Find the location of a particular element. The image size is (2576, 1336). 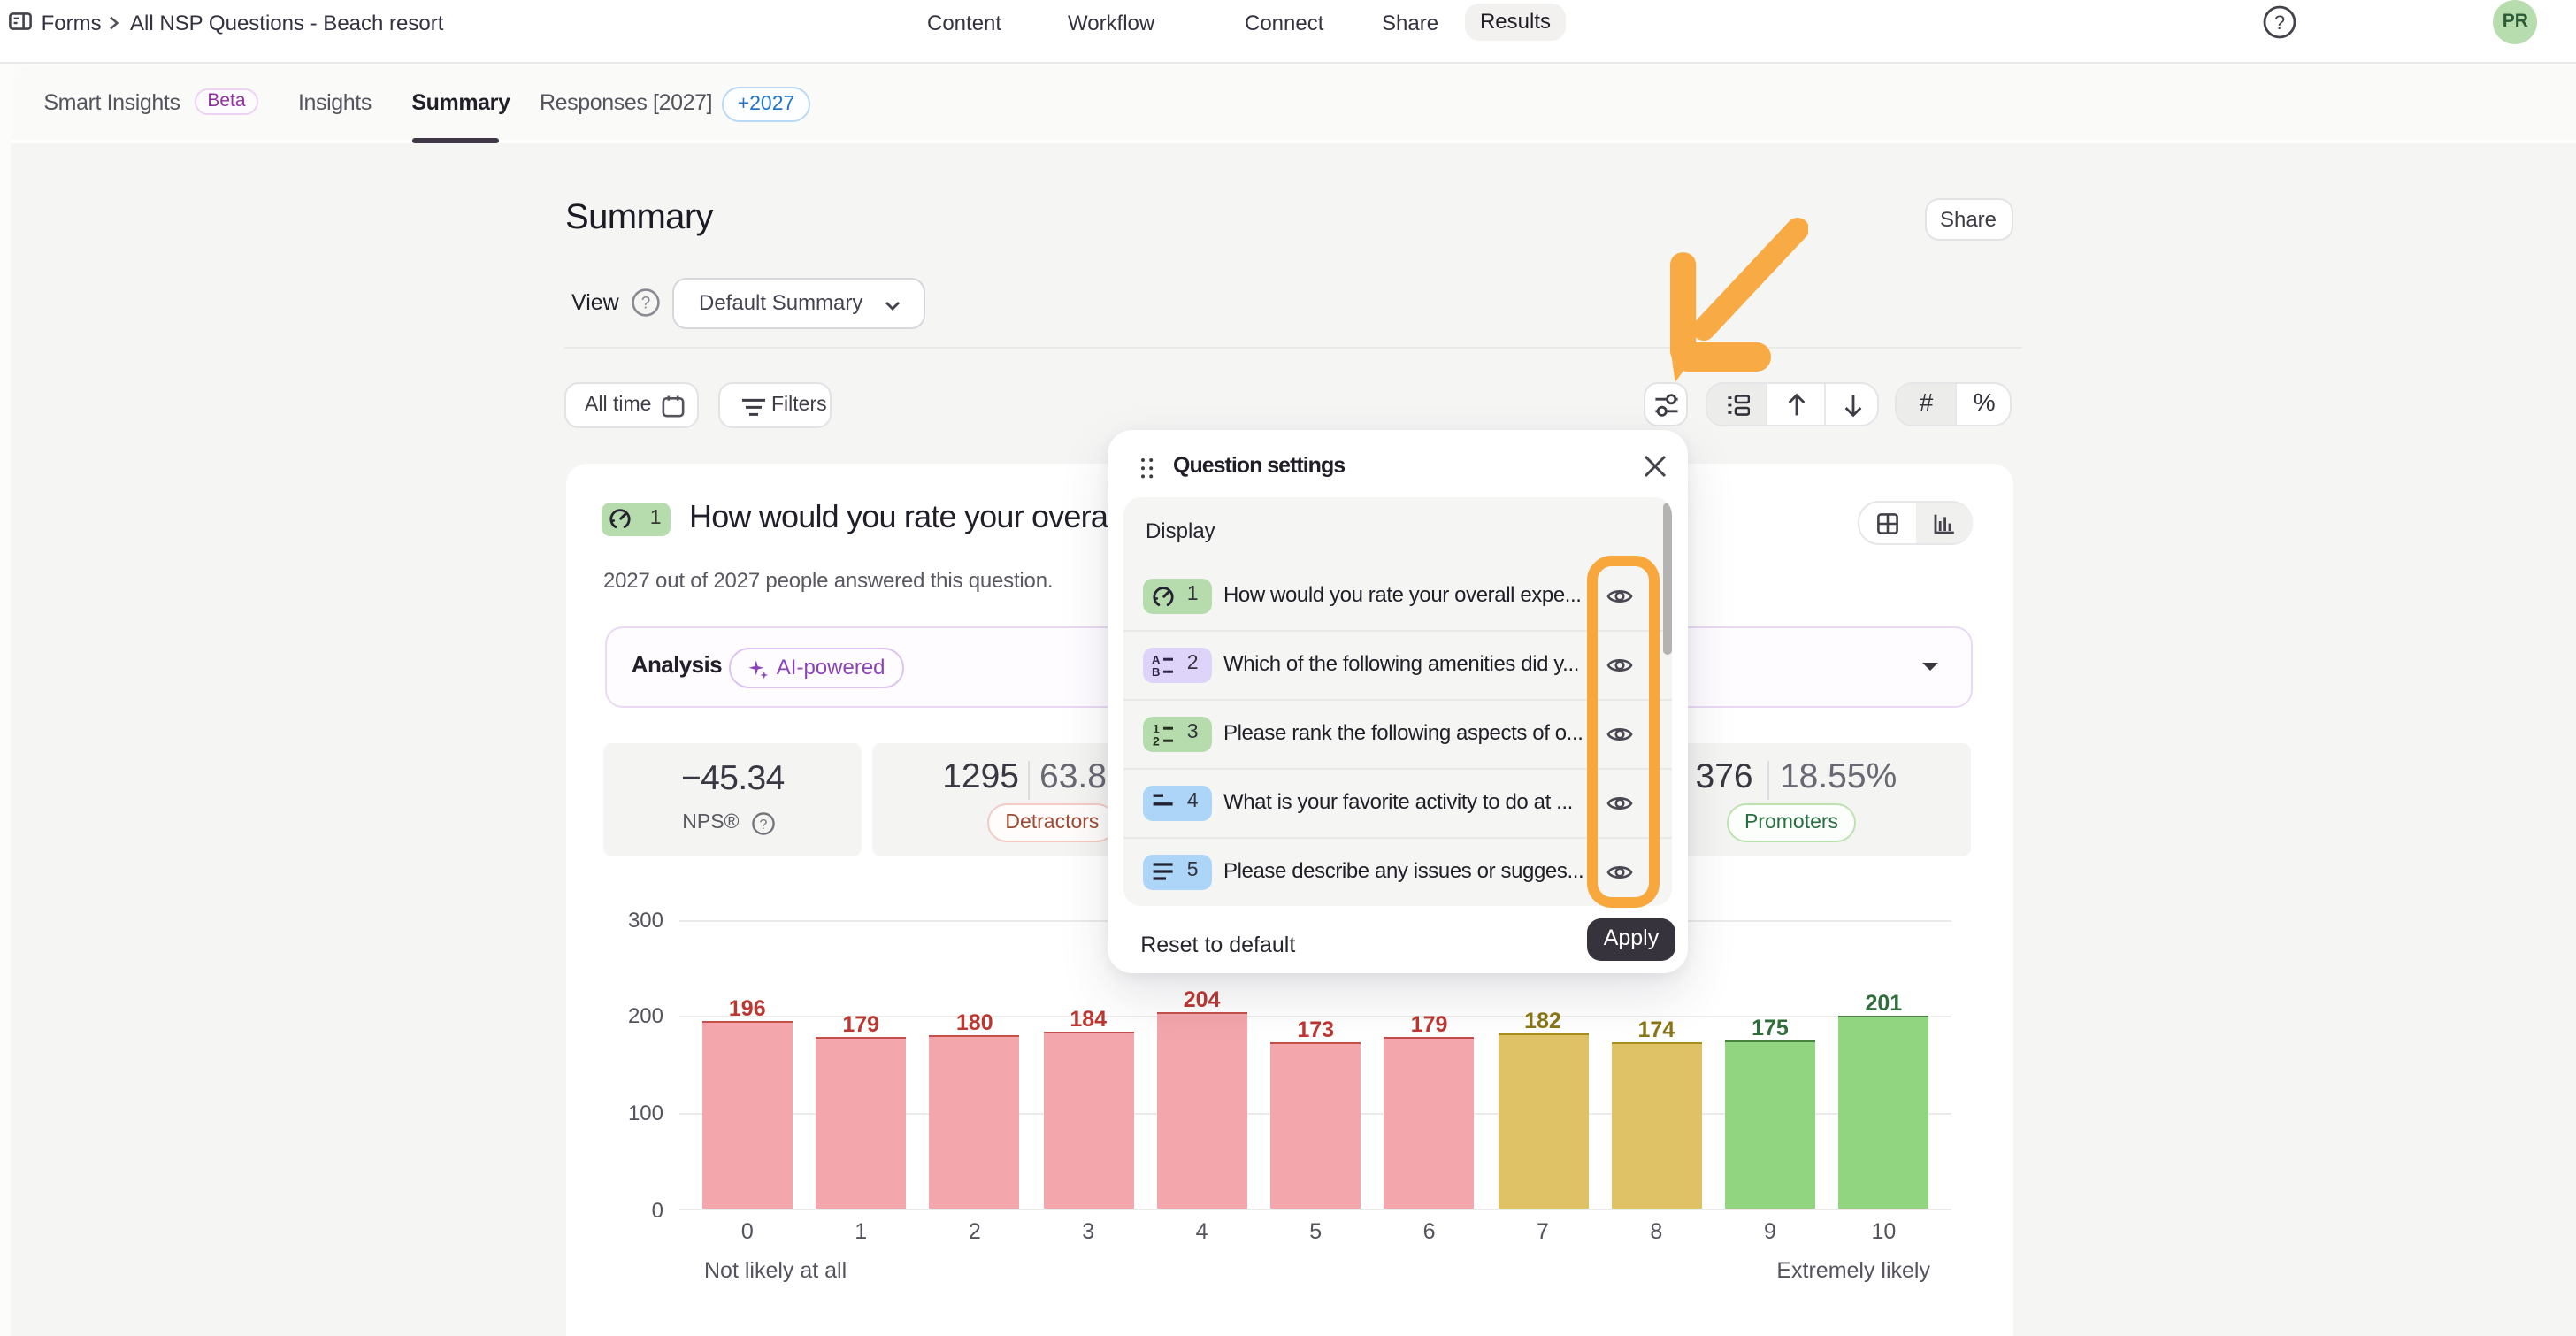

svg-text: 2 is located at coordinates (1156, 740).